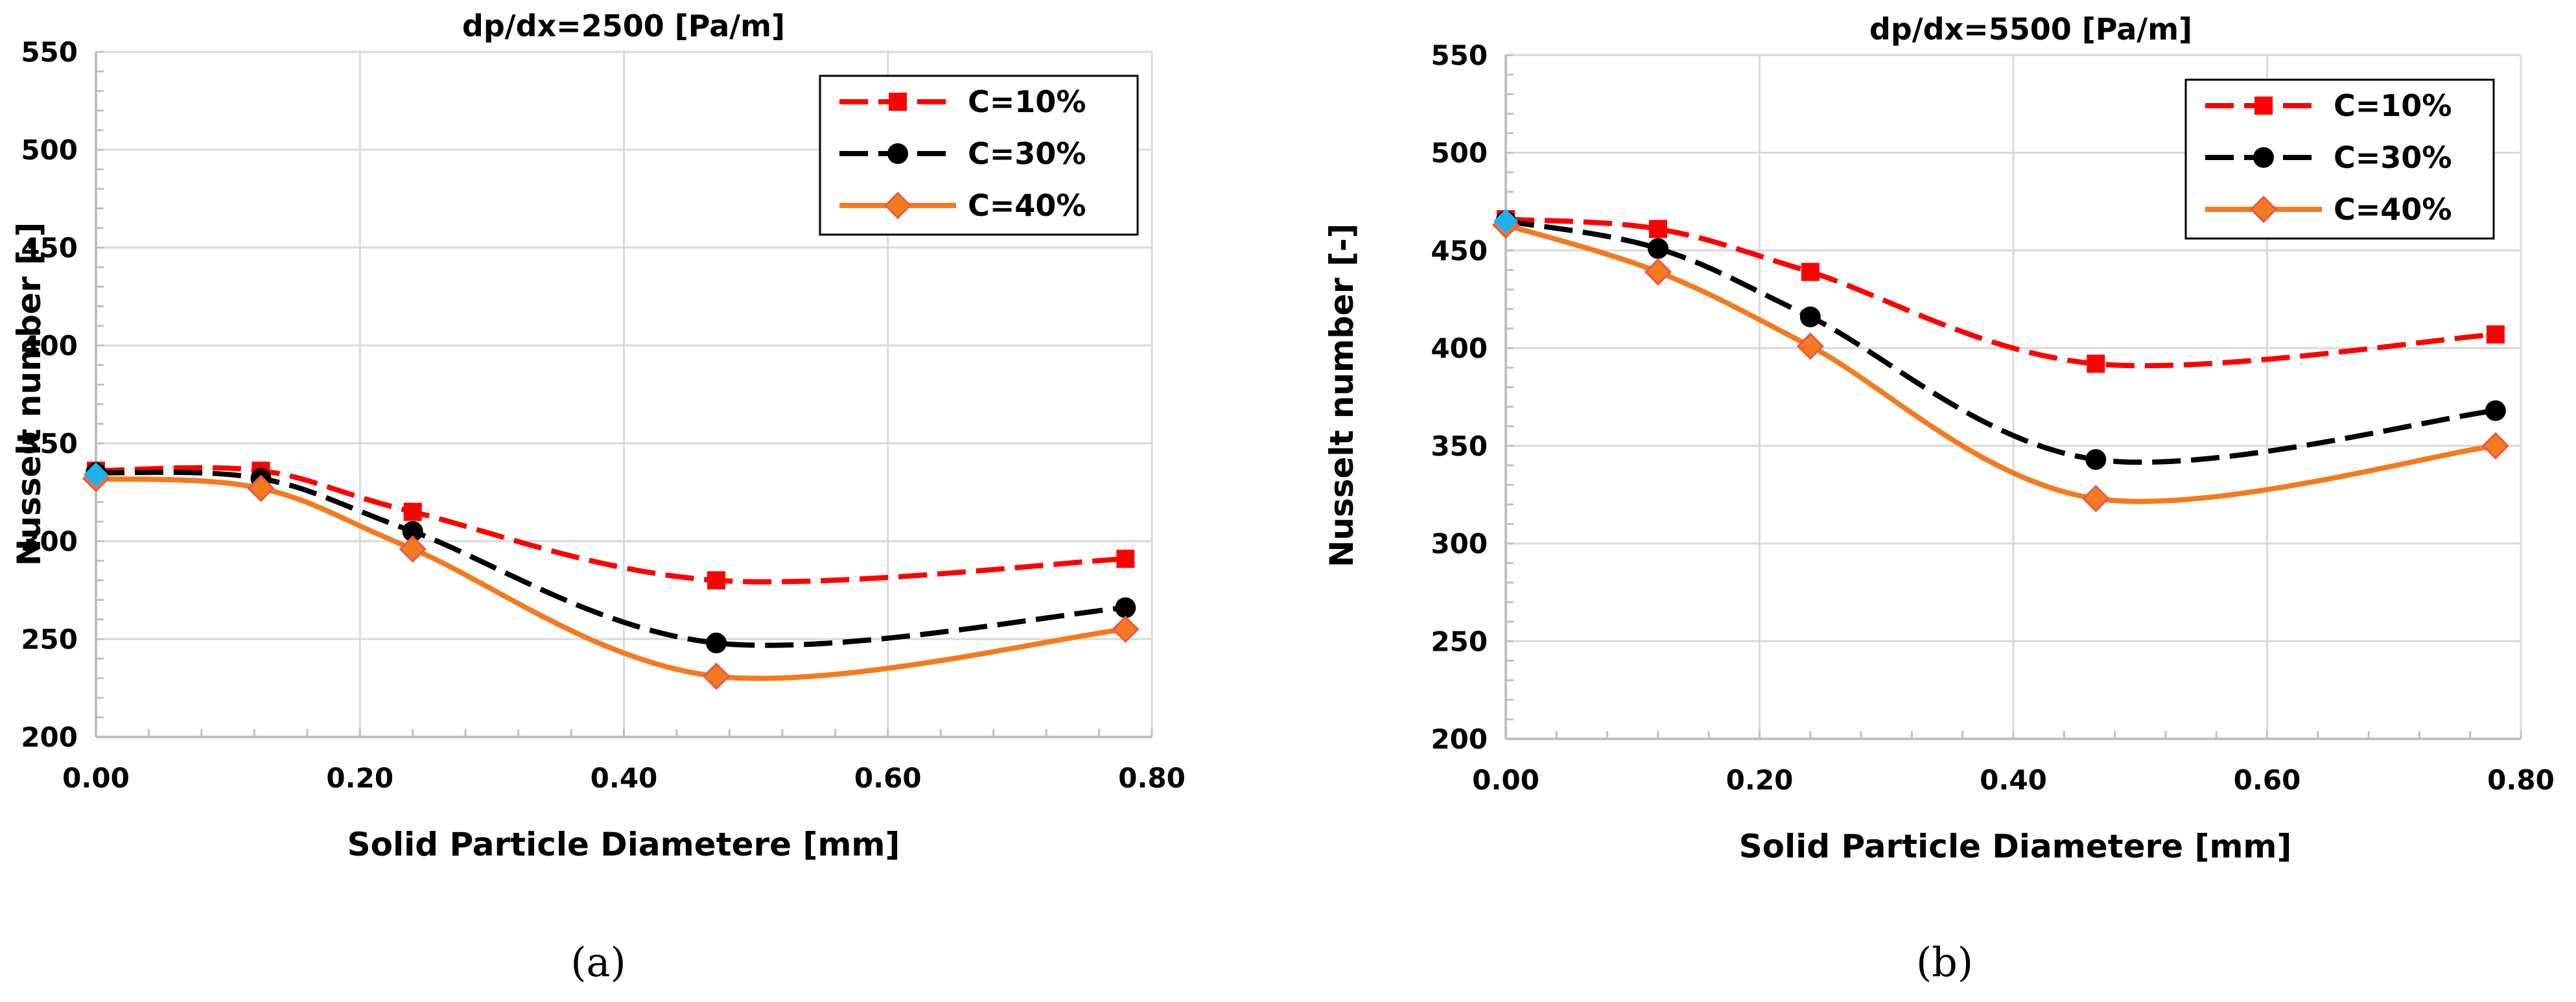  I want to click on figure-caption: (b), so click(1944, 962).